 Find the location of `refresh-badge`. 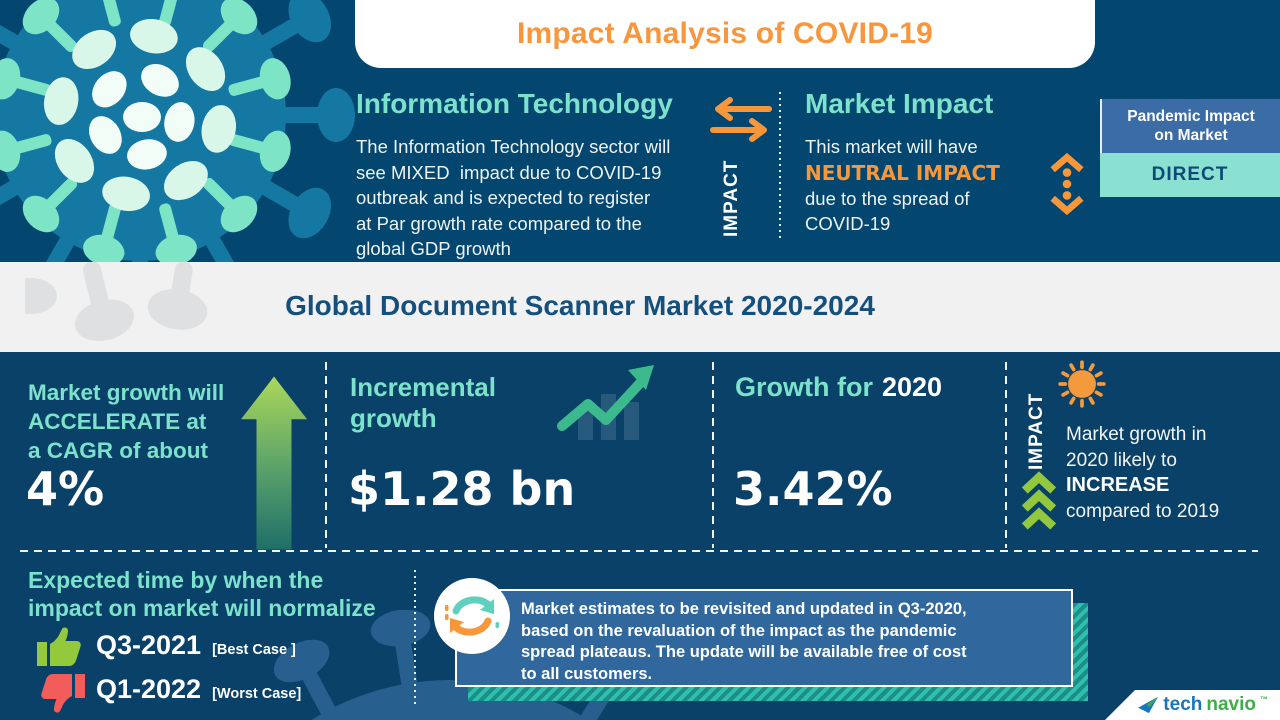

refresh-badge is located at coordinates (472, 616).